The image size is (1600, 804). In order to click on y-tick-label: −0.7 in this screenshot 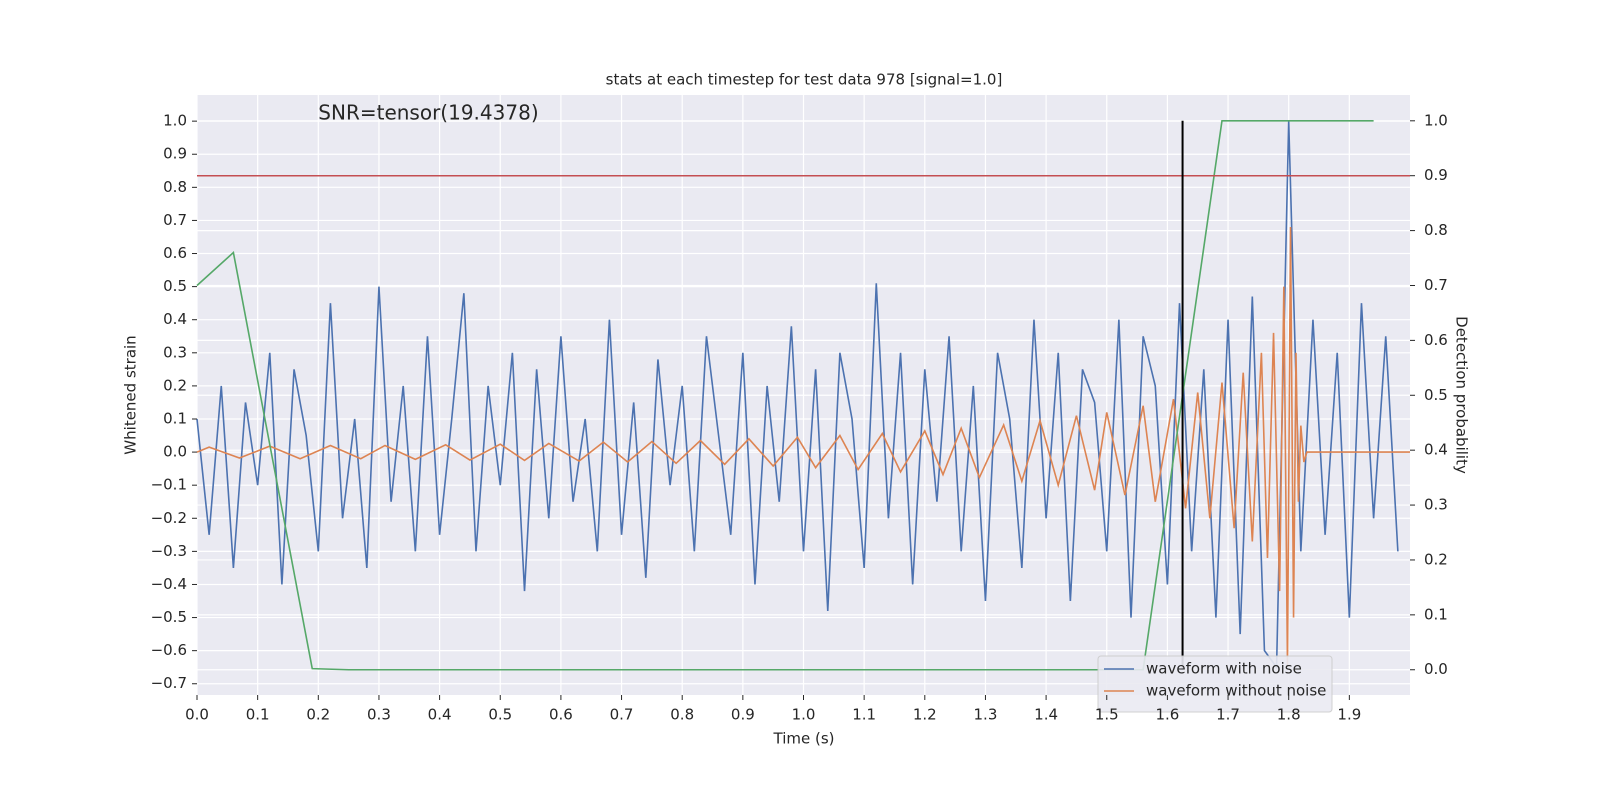, I will do `click(169, 683)`.